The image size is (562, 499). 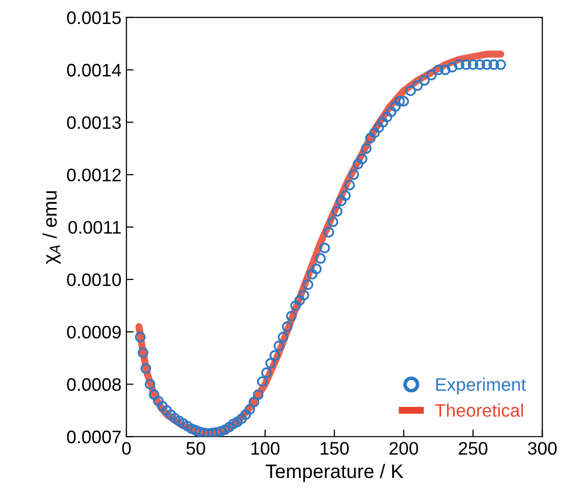 What do you see at coordinates (404, 448) in the screenshot?
I see `x-tick-label: 200` at bounding box center [404, 448].